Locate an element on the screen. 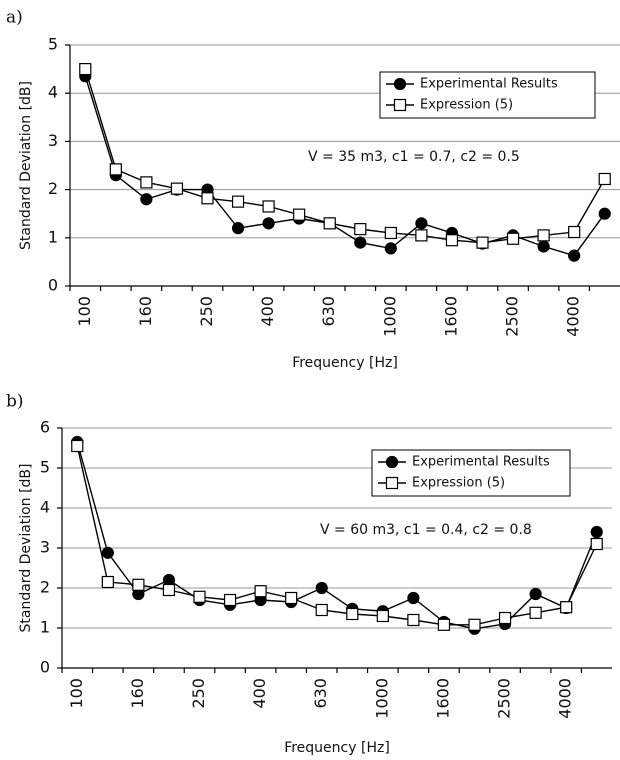  panel-label: a) is located at coordinates (14, 18).